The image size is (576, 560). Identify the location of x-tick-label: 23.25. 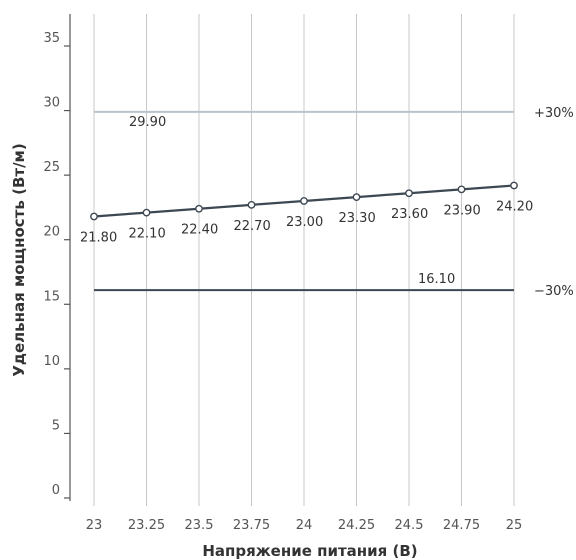
(146, 525).